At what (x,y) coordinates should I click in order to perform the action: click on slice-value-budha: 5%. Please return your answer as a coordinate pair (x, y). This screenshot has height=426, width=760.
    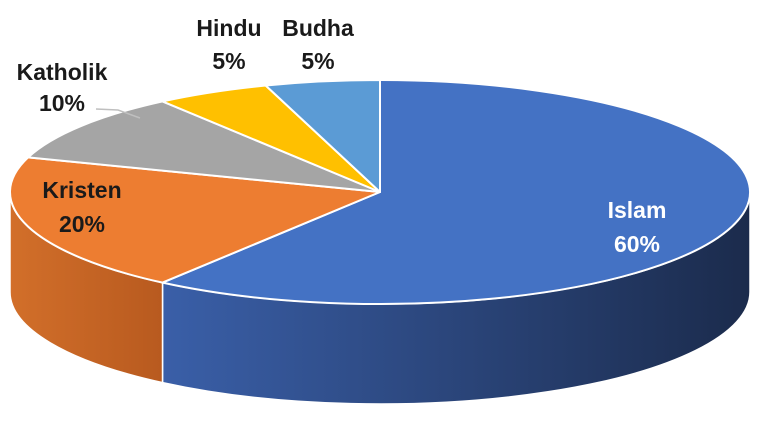
    Looking at the image, I should click on (317, 61).